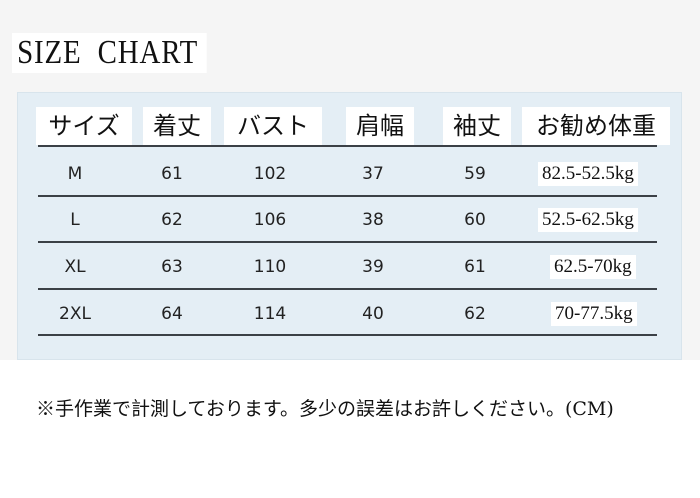 This screenshot has width=700, height=498. Describe the element at coordinates (172, 267) in the screenshot. I see `table-cell: 63` at that location.